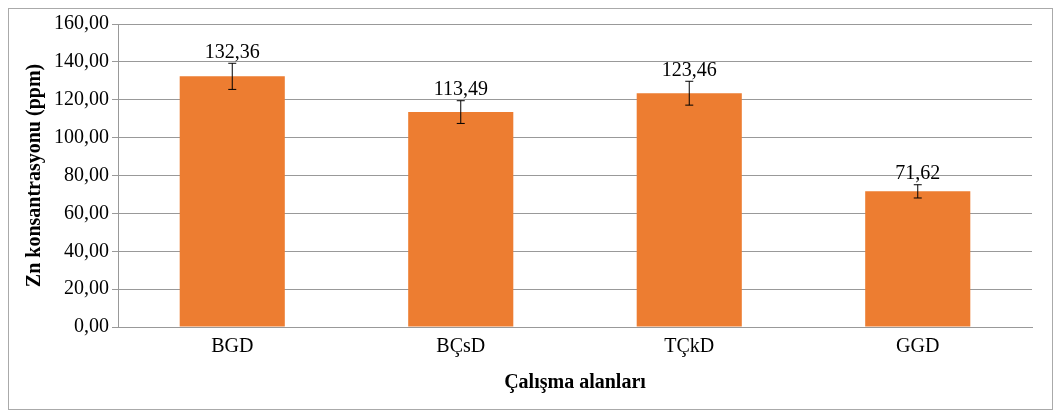 The image size is (1061, 419). What do you see at coordinates (81, 22) in the screenshot?
I see `y-tick-label: 160,00` at bounding box center [81, 22].